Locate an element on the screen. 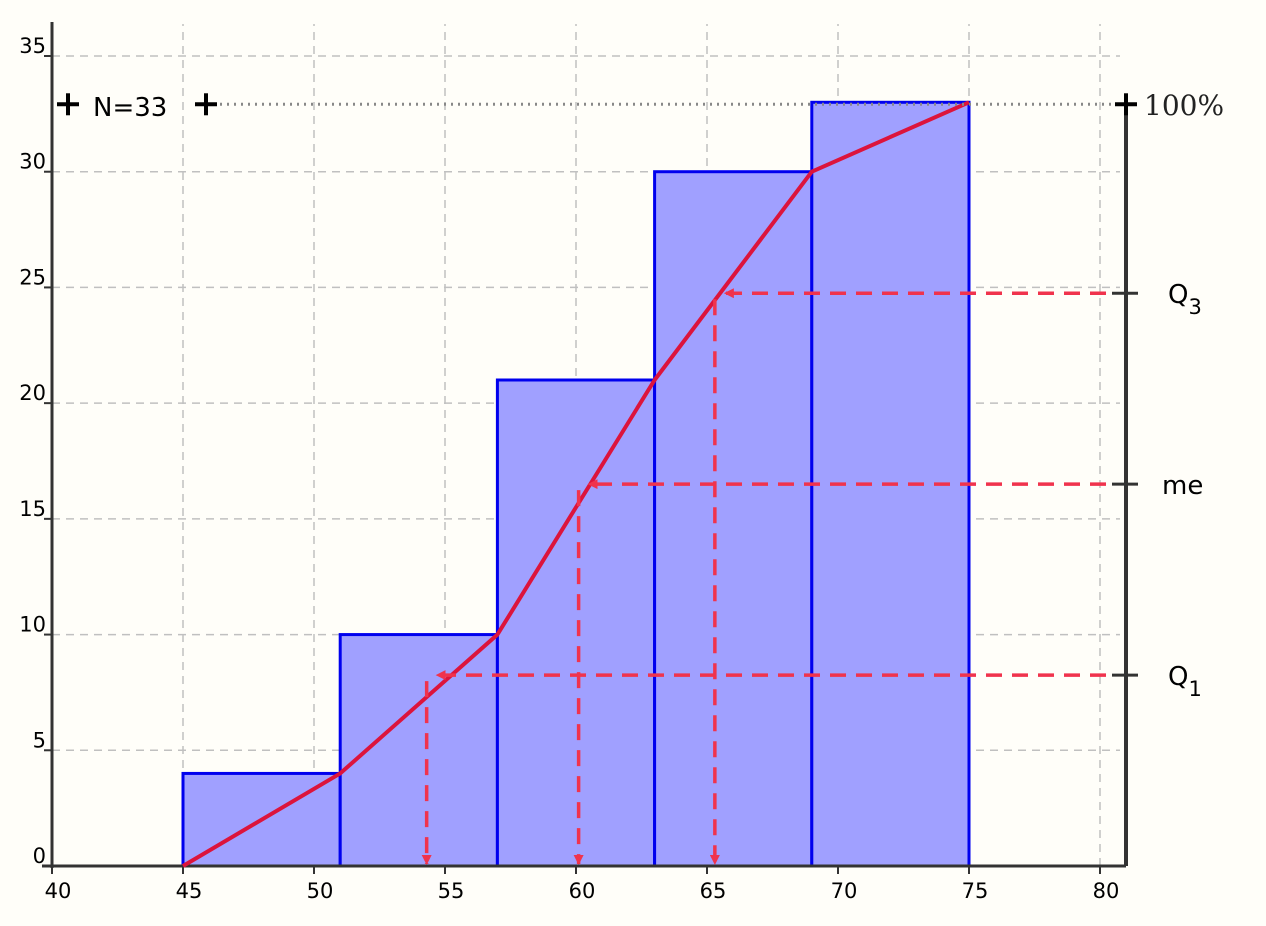 Image resolution: width=1266 pixels, height=926 pixels. y-tick-label: 25 is located at coordinates (32, 277).